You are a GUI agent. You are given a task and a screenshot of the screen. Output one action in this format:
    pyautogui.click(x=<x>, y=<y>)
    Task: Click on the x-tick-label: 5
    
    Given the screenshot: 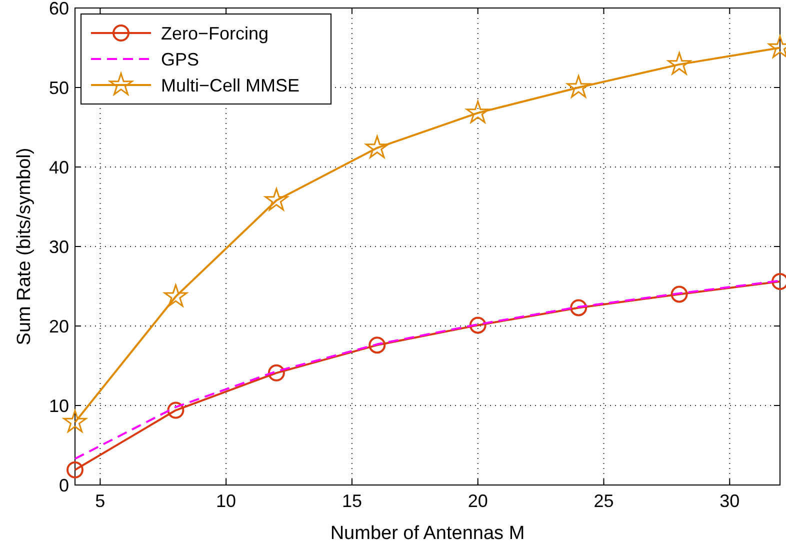 What is the action you would take?
    pyautogui.click(x=100, y=501)
    